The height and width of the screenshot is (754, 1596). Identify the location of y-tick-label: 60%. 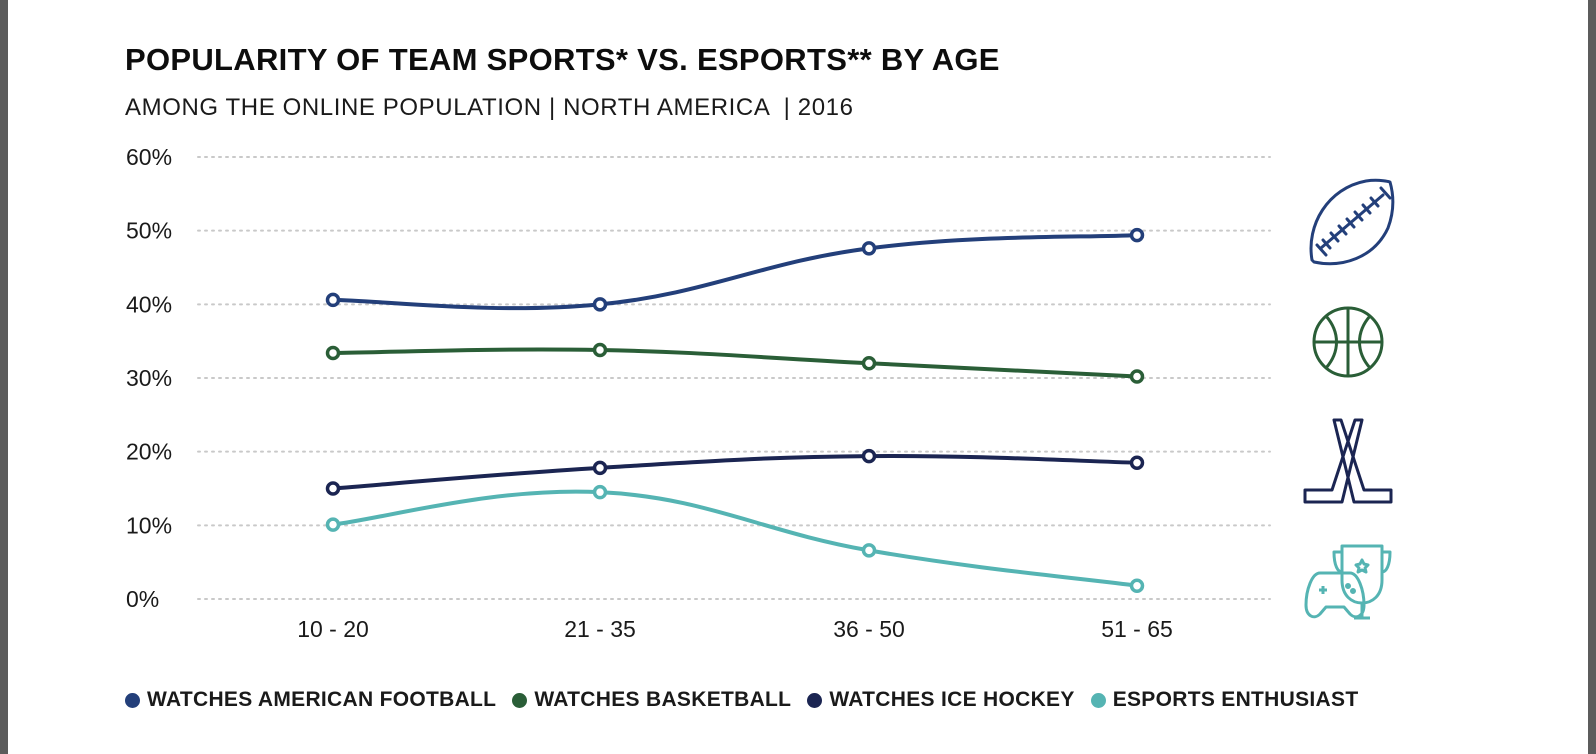
(149, 157).